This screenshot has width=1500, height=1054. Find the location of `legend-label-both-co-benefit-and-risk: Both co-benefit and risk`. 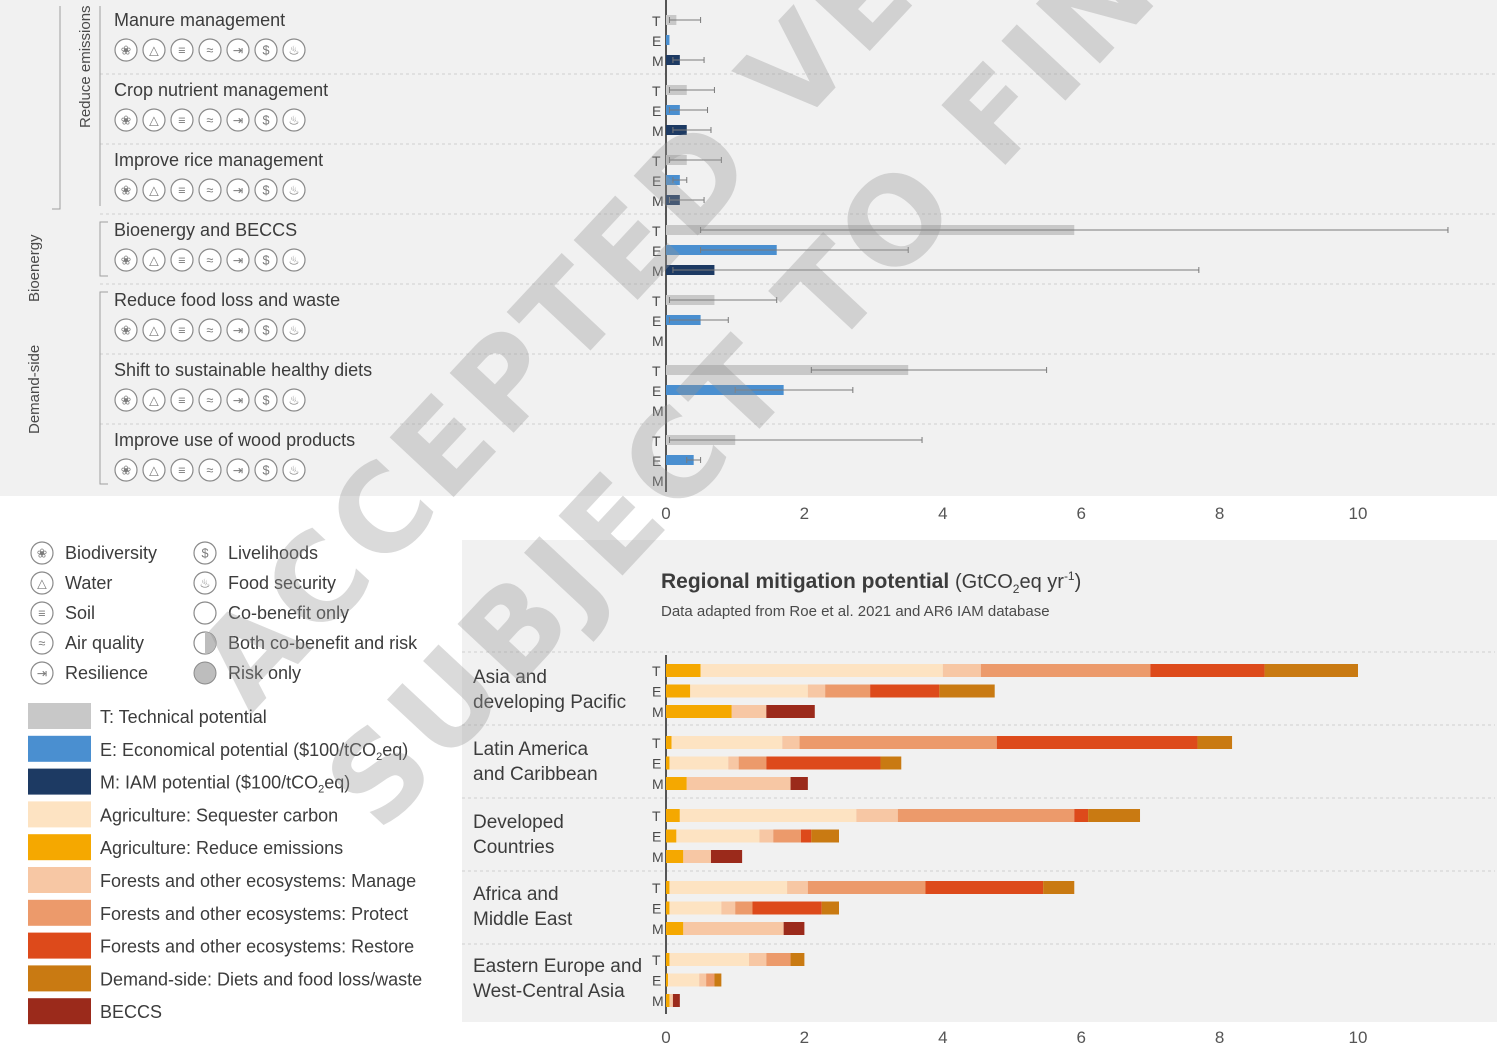

legend-label-both-co-benefit-and-risk: Both co-benefit and risk is located at coordinates (323, 643).